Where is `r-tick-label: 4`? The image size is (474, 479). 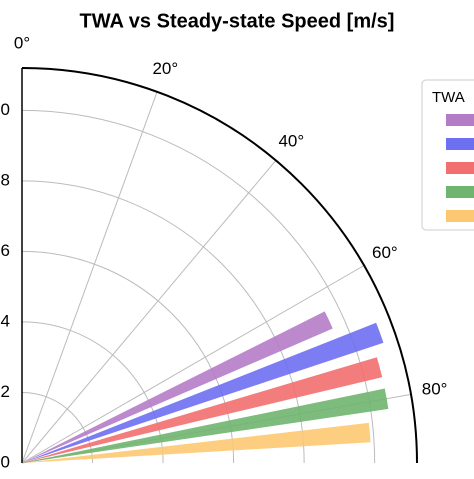 r-tick-label: 4 is located at coordinates (5, 320).